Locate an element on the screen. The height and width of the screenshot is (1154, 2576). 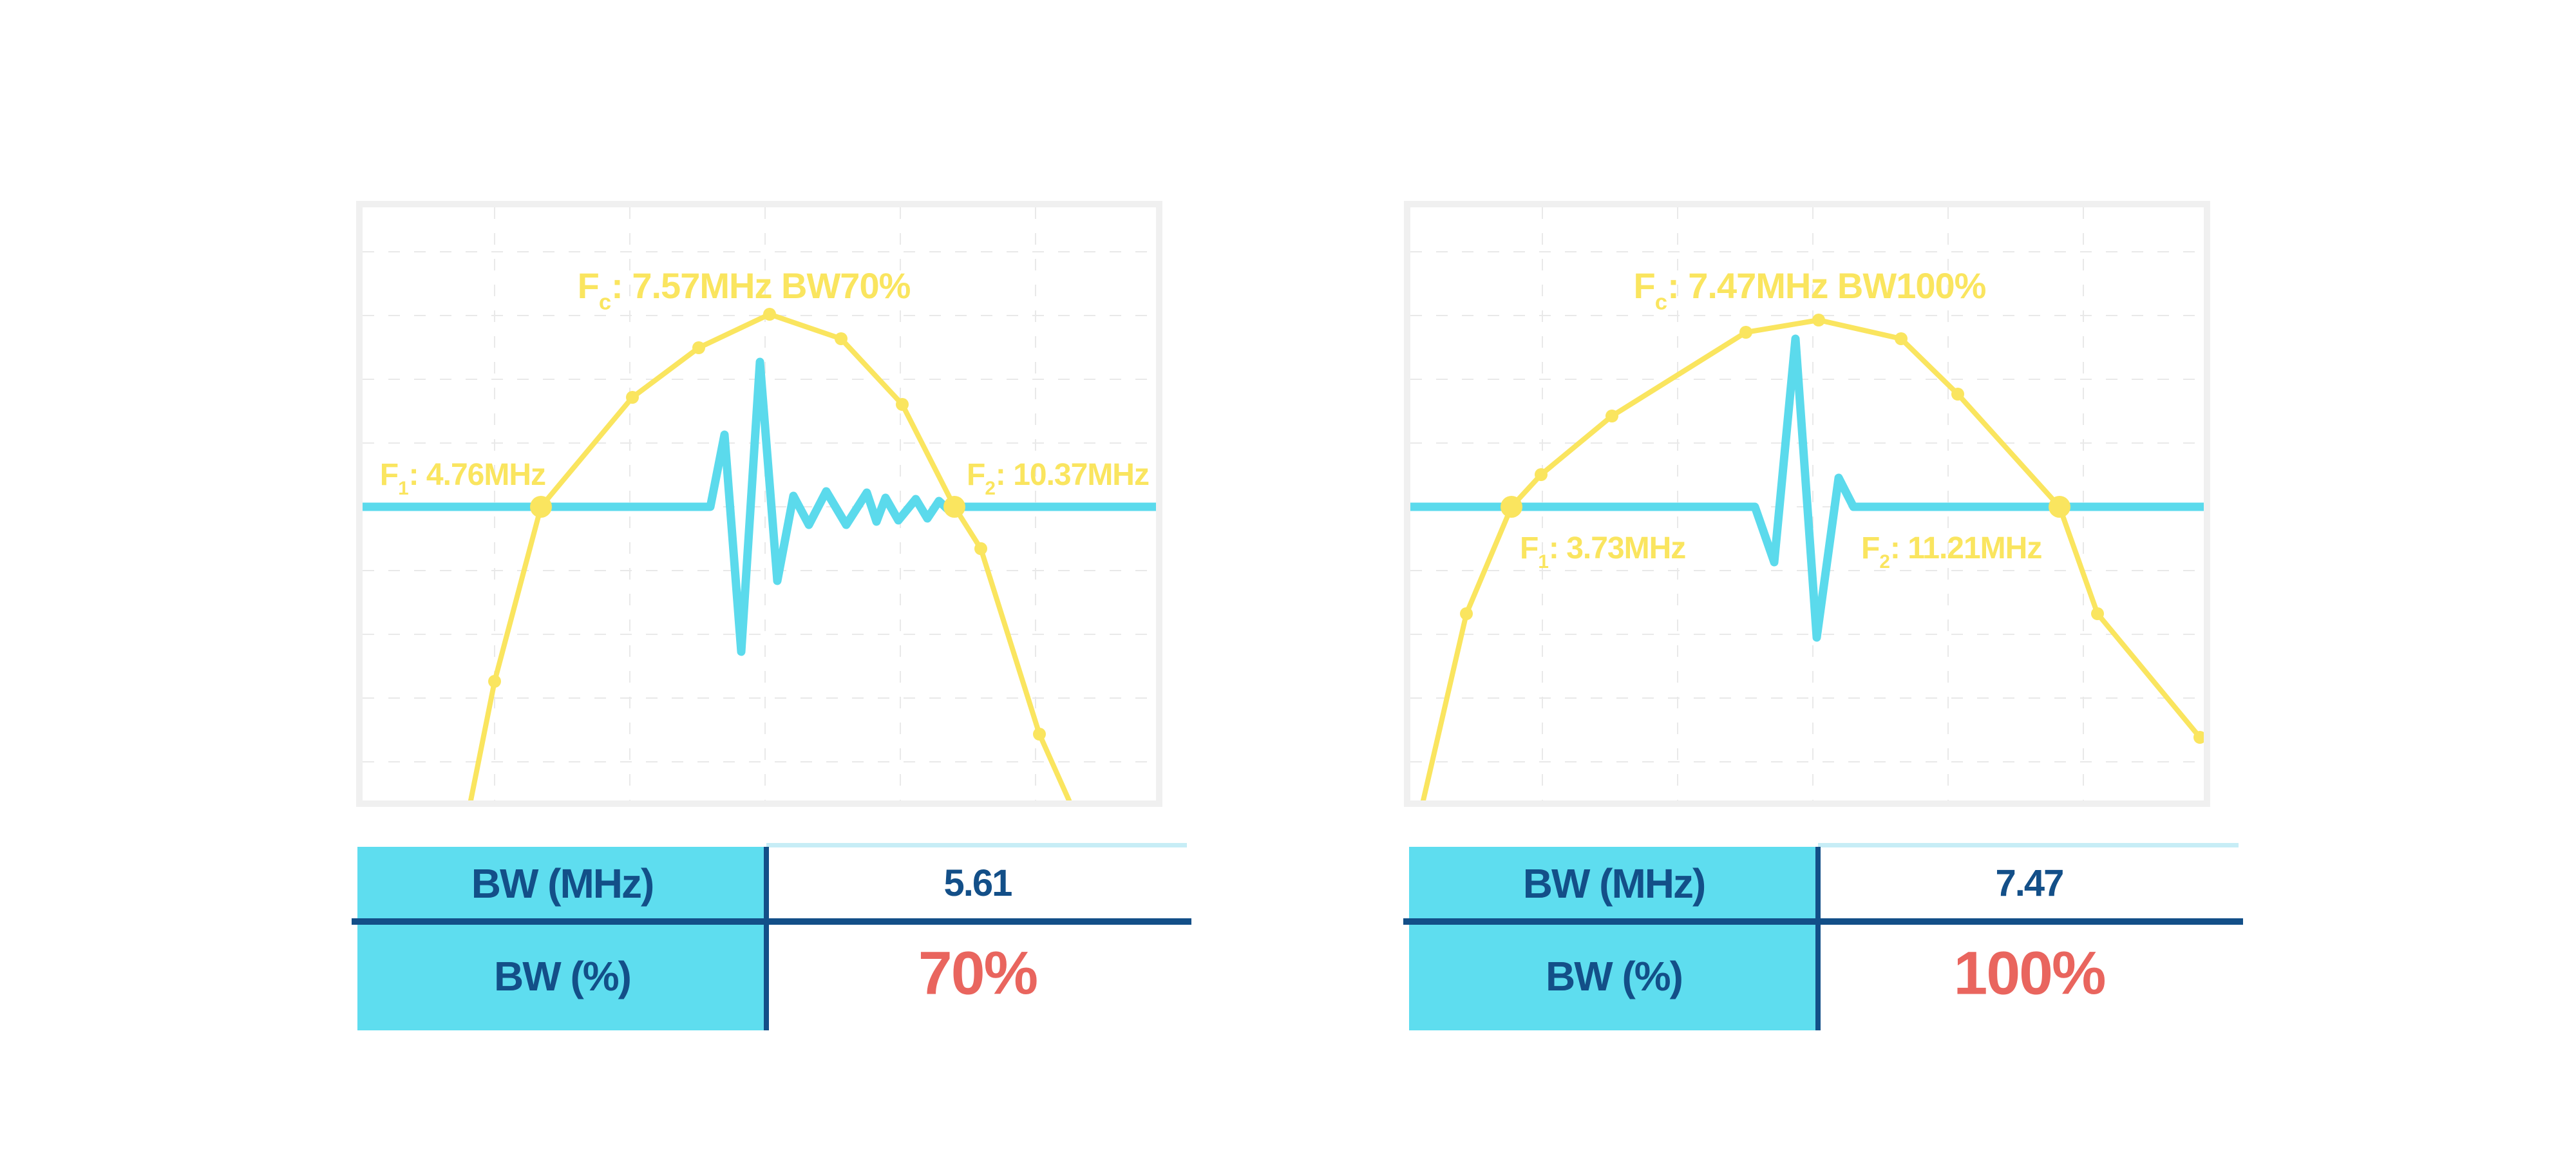
bw-table-broadband: BW (MHz) 7.47 BW (%) 100% is located at coordinates (1823, 936).